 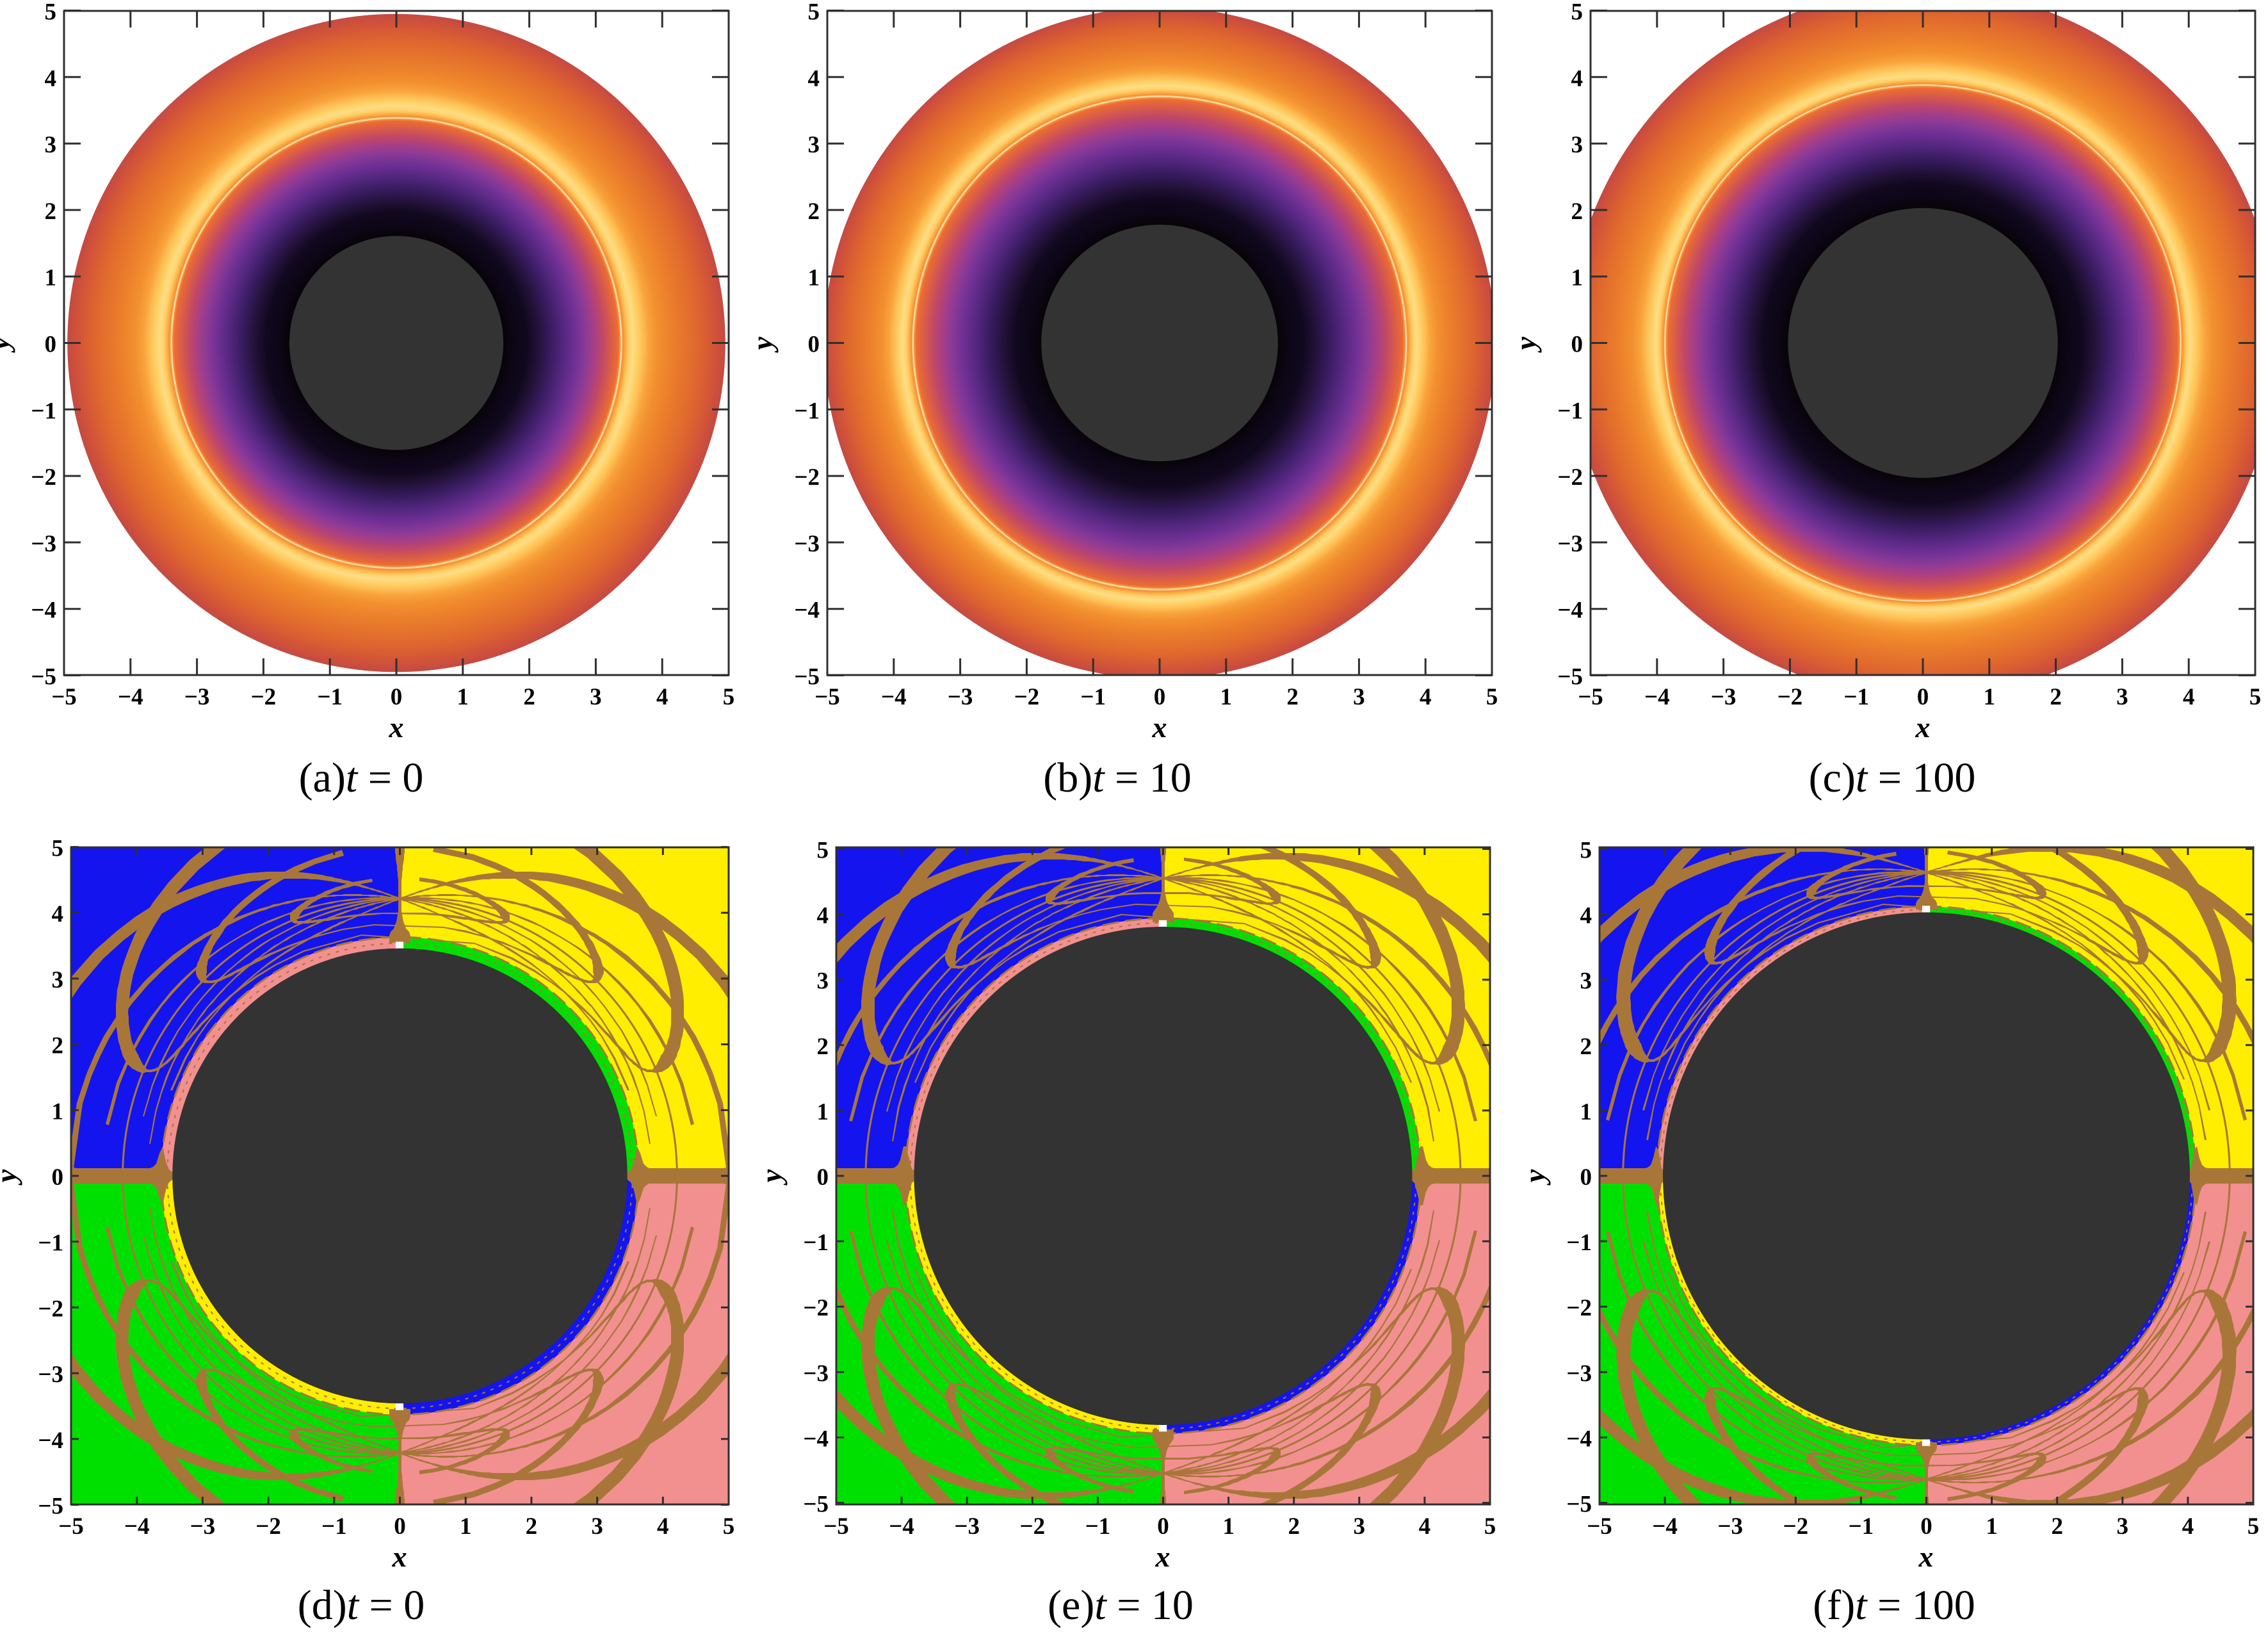 What do you see at coordinates (1892, 777) in the screenshot?
I see `svg-text: (c)t = 100` at bounding box center [1892, 777].